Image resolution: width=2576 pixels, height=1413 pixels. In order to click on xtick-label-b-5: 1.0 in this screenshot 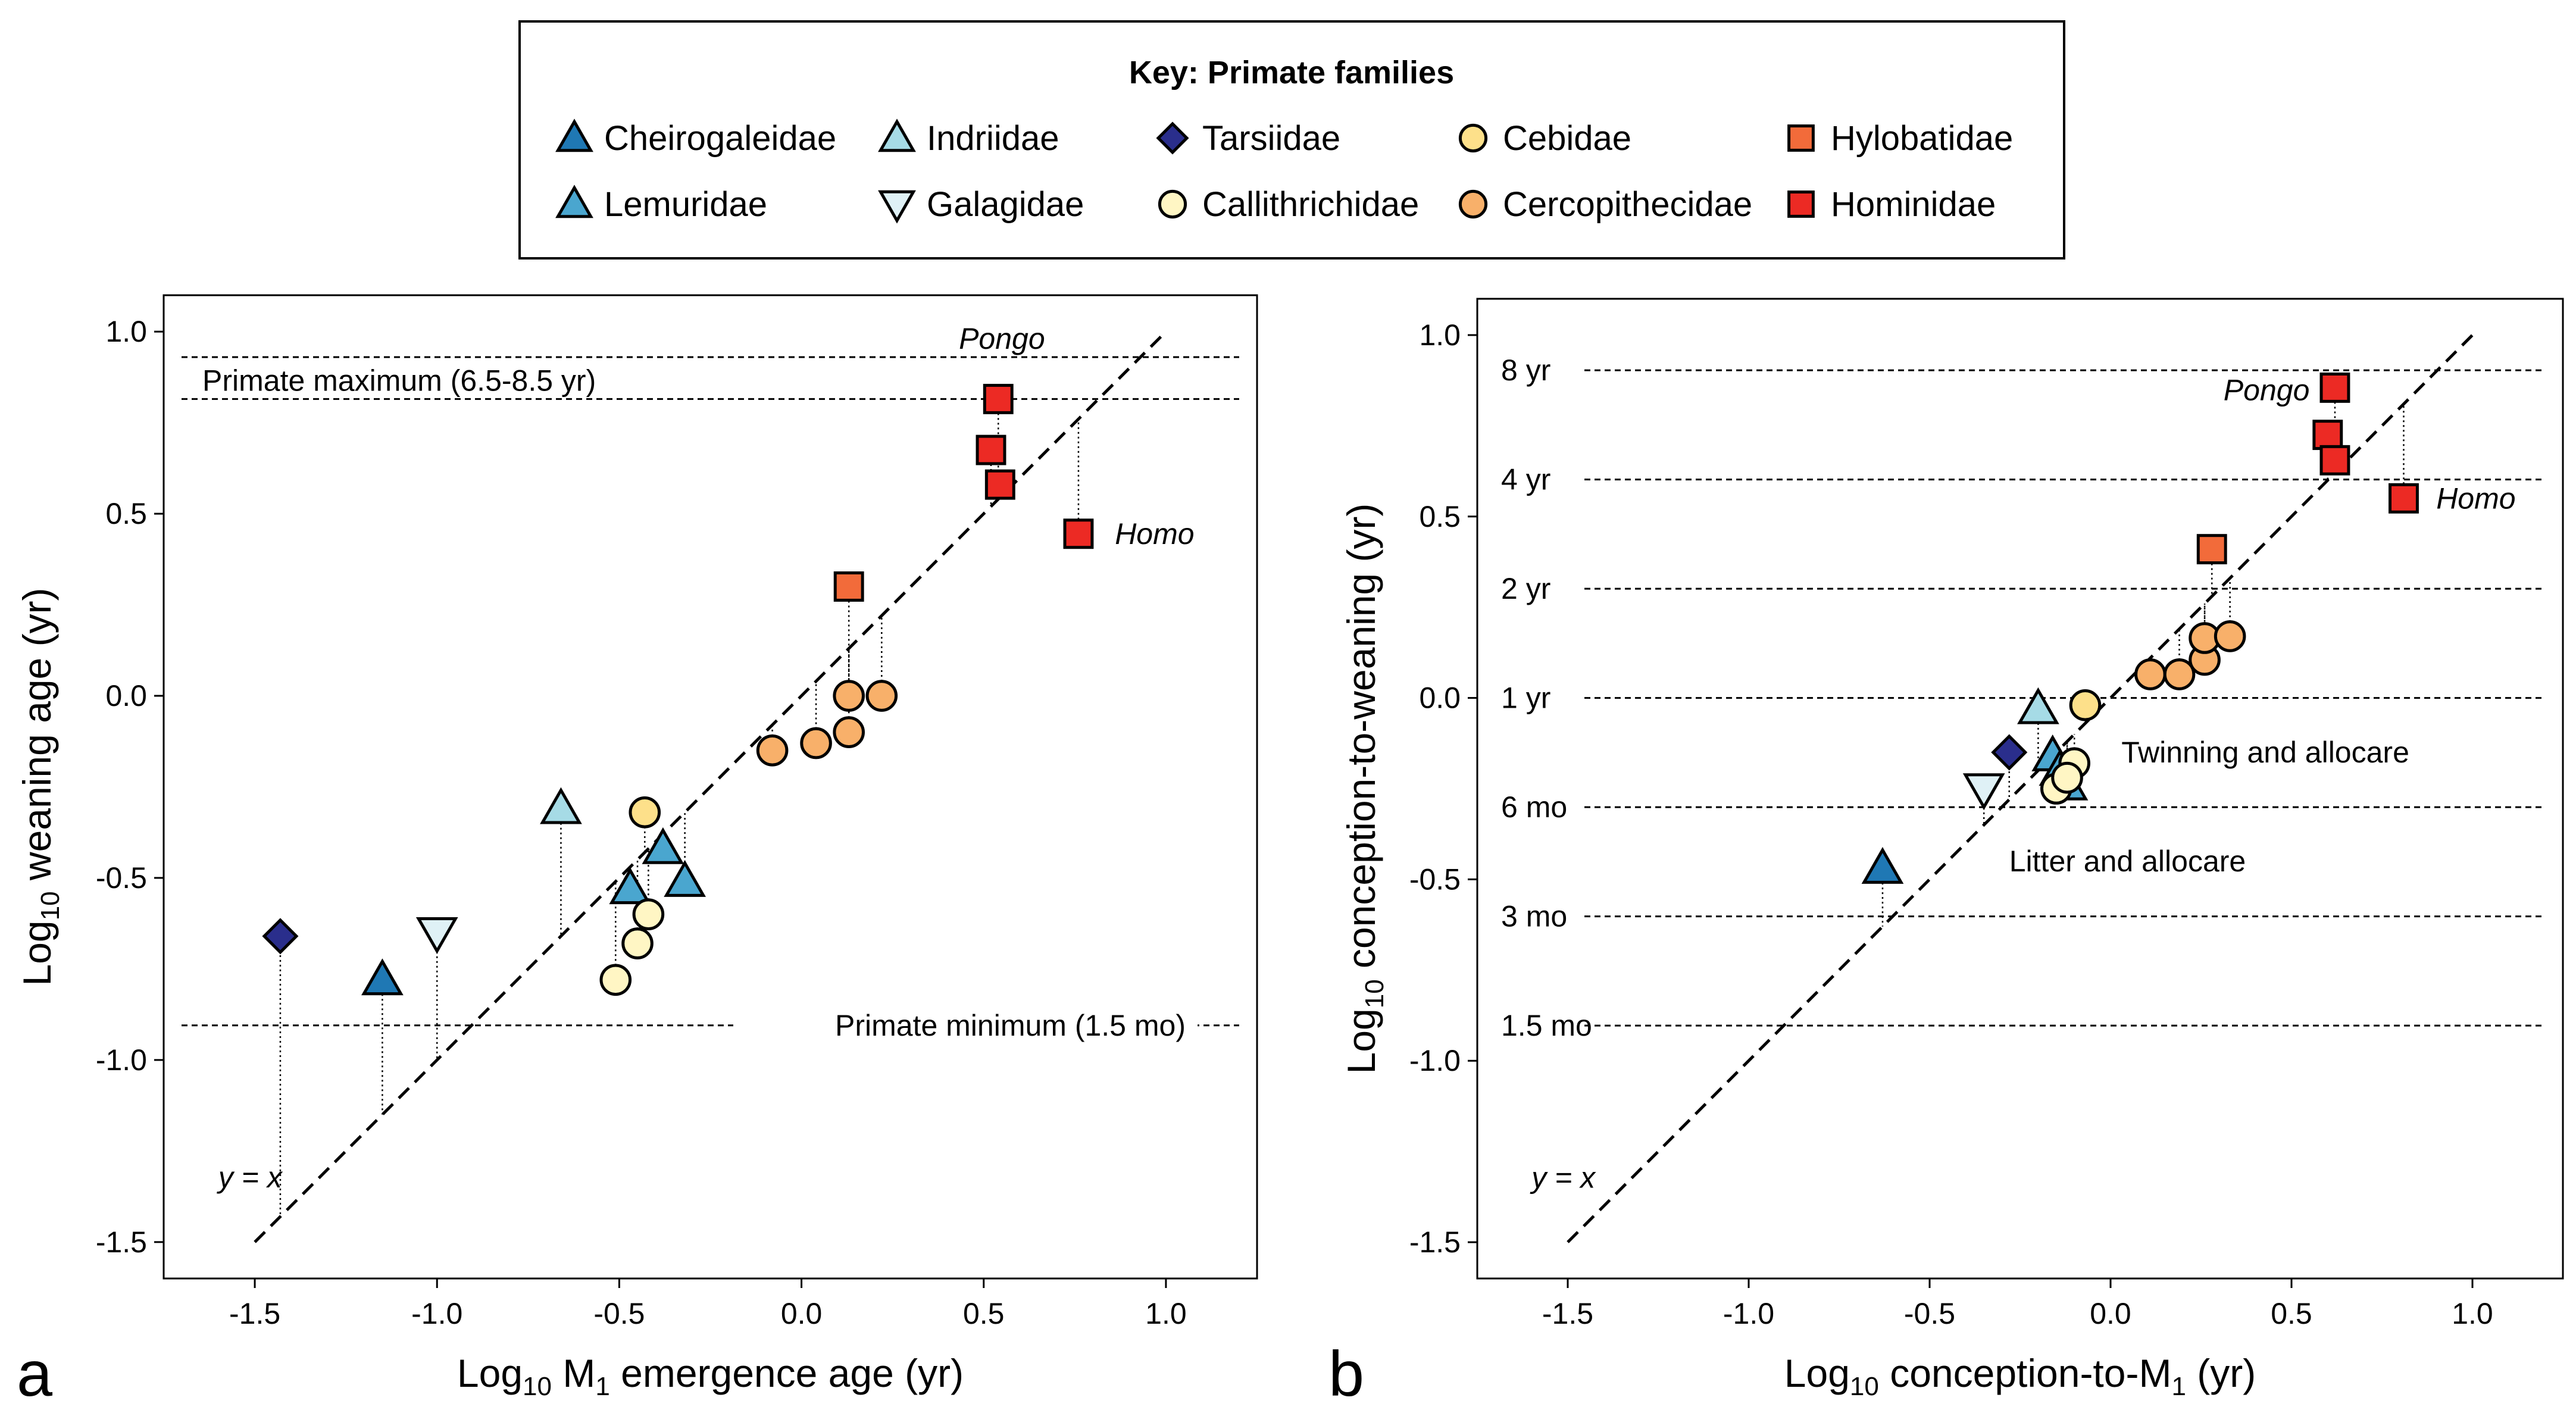, I will do `click(2472, 1313)`.